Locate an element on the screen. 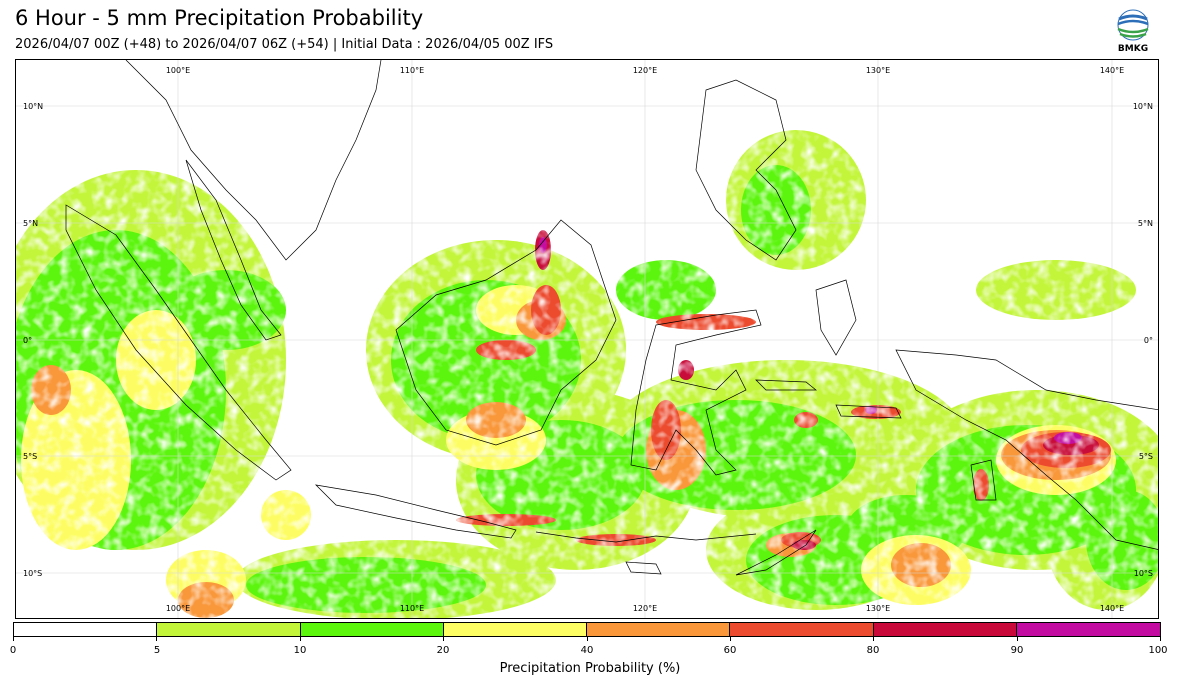 This screenshot has height=688, width=1180. logo-text: BMKG is located at coordinates (1133, 49).